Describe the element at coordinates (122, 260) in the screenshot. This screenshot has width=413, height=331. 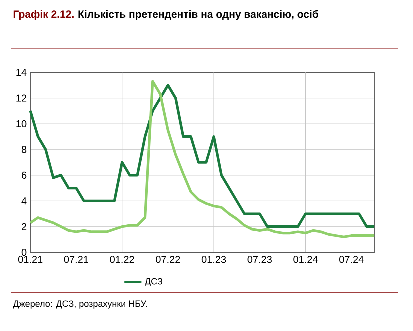
I see `x-tick-label: 01.22` at that location.